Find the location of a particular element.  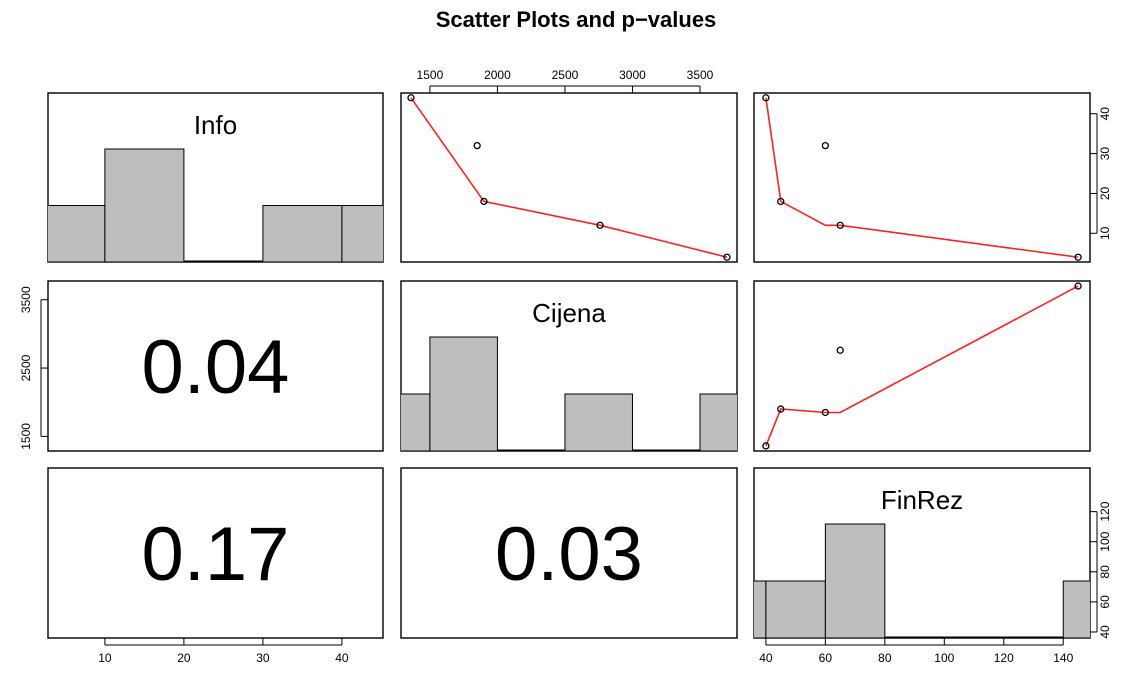

smooth-line-cijena_vs_finrez is located at coordinates (922, 366).